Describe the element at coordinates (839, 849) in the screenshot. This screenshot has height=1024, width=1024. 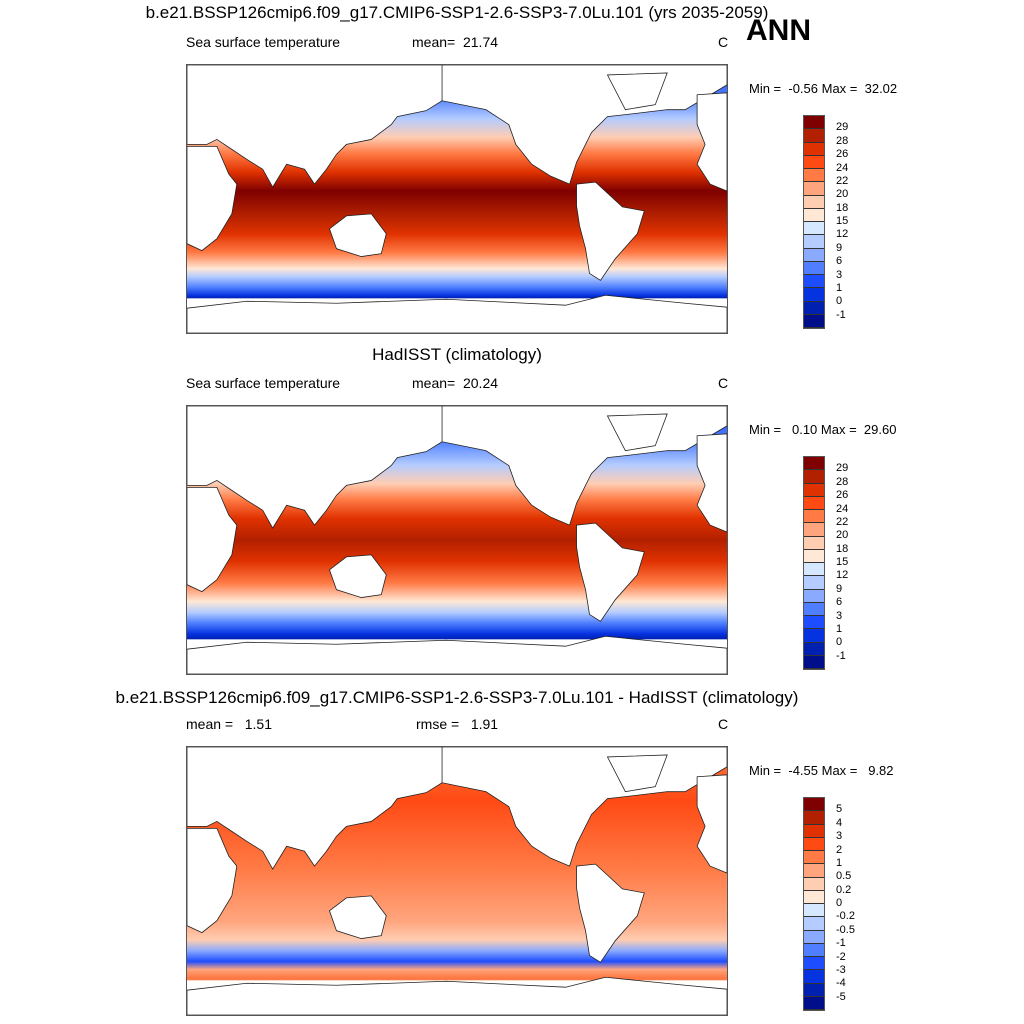
I see `colorbar-level-label: 2` at that location.